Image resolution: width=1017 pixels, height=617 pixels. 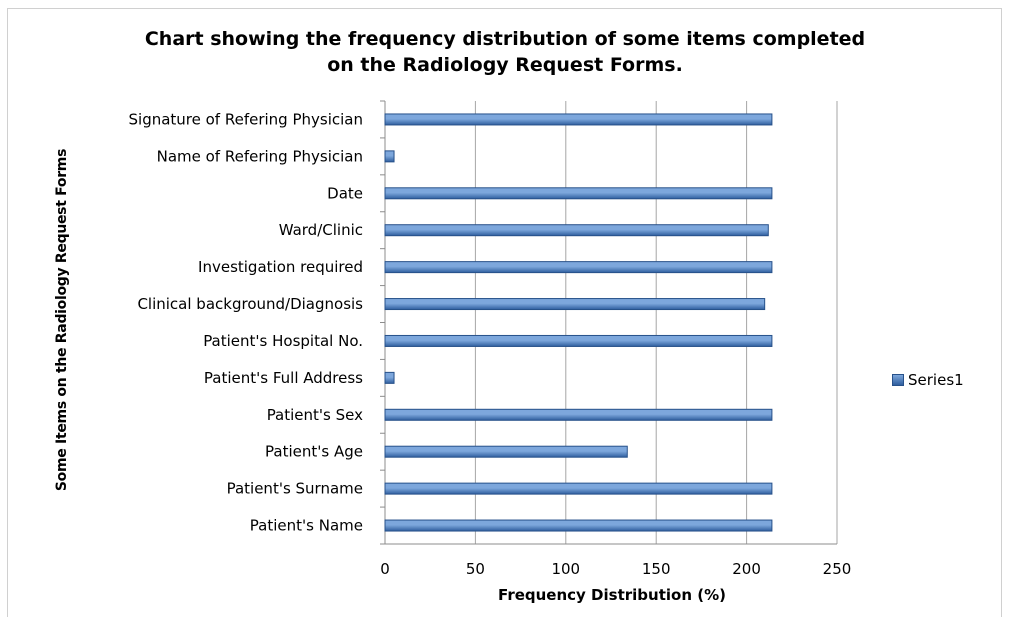 I want to click on bar-patient-s-surname, so click(x=578, y=488).